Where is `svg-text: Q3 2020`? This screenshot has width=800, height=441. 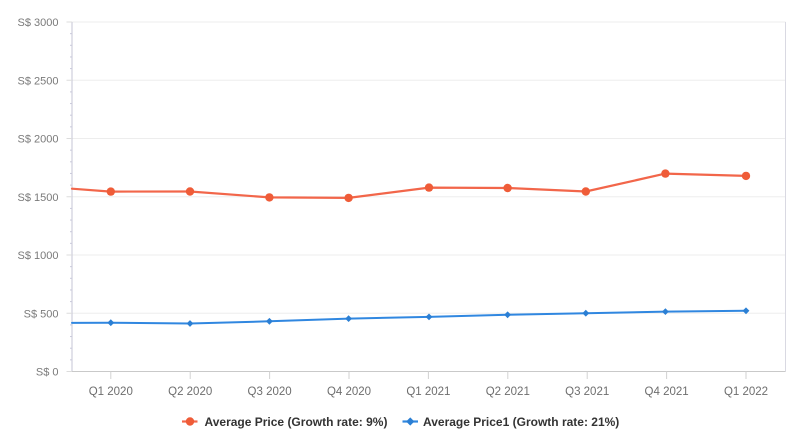
svg-text: Q3 2020 is located at coordinates (270, 392).